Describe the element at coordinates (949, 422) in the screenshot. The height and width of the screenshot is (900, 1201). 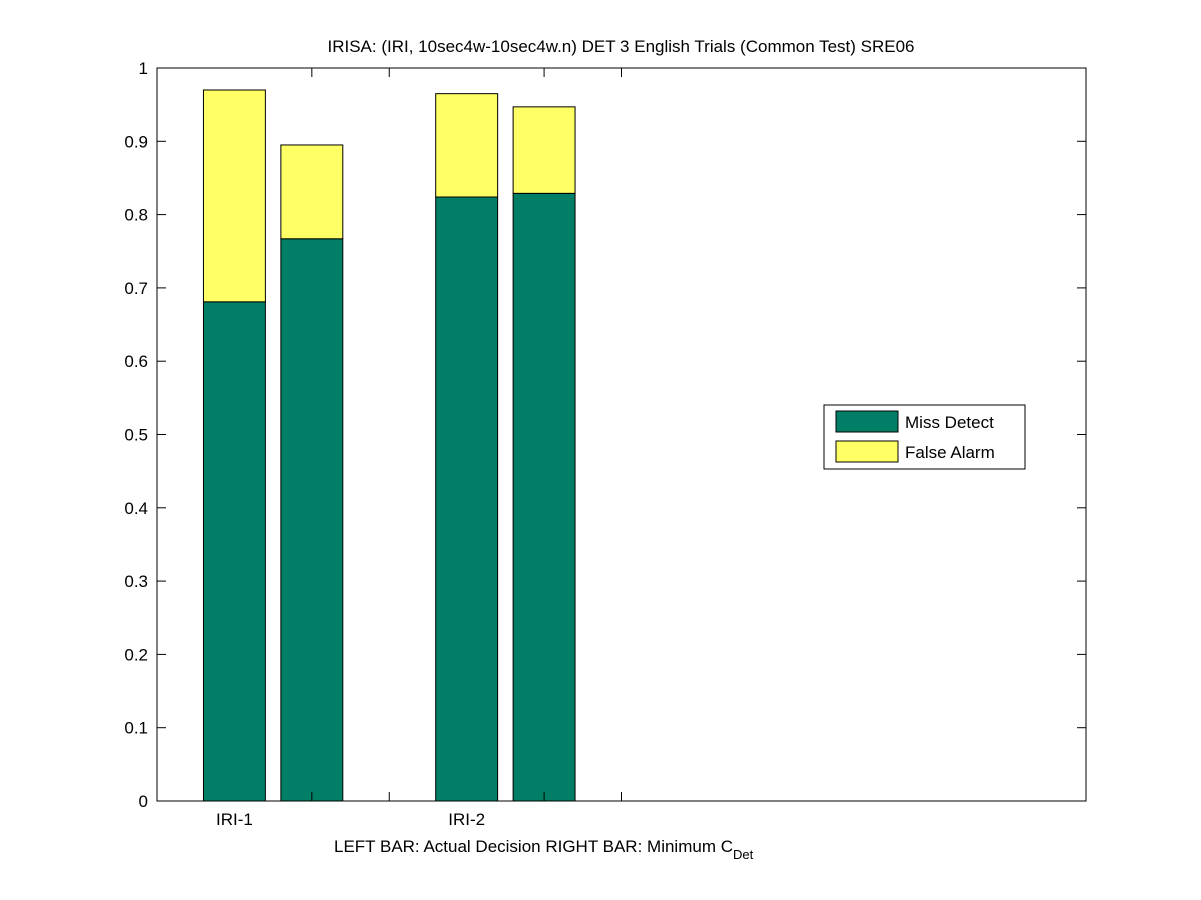
I see `legend-label-miss-detect: Miss Detect` at that location.